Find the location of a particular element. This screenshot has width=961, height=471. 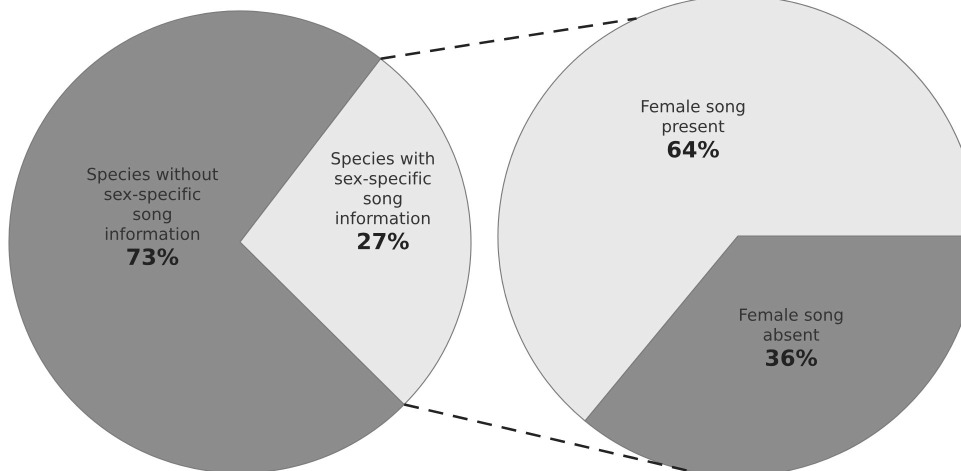

slice-label: Species without sex-specific song information is located at coordinates (152, 203).